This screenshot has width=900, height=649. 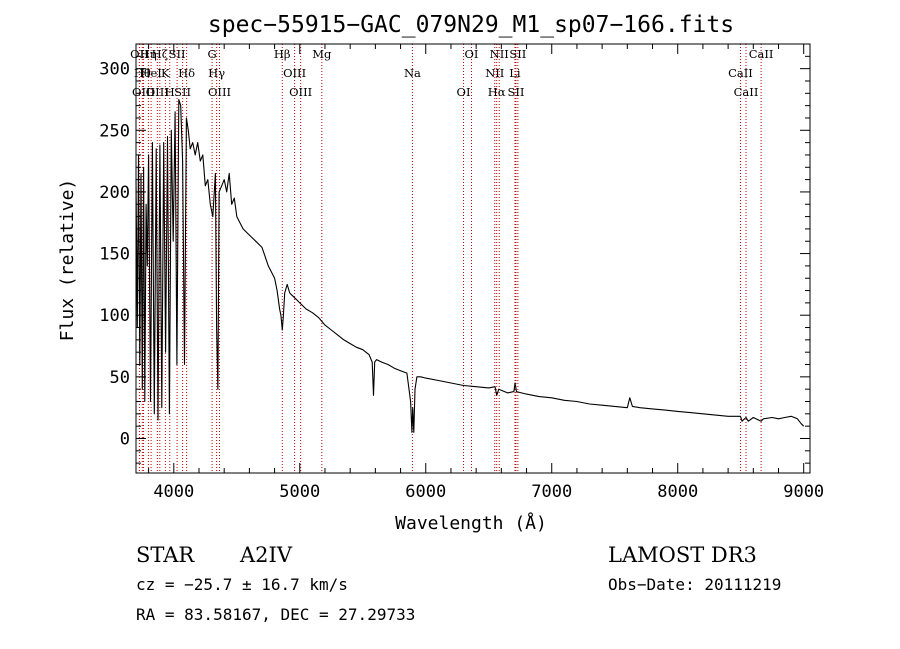 I want to click on line-label-0: OII, so click(x=139, y=54).